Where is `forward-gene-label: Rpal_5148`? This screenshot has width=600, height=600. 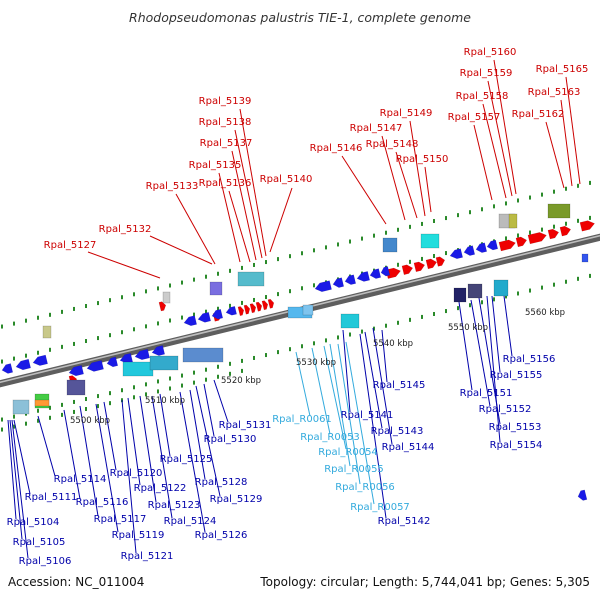
forward-gene-label: Rpal_5148 is located at coordinates (392, 144).